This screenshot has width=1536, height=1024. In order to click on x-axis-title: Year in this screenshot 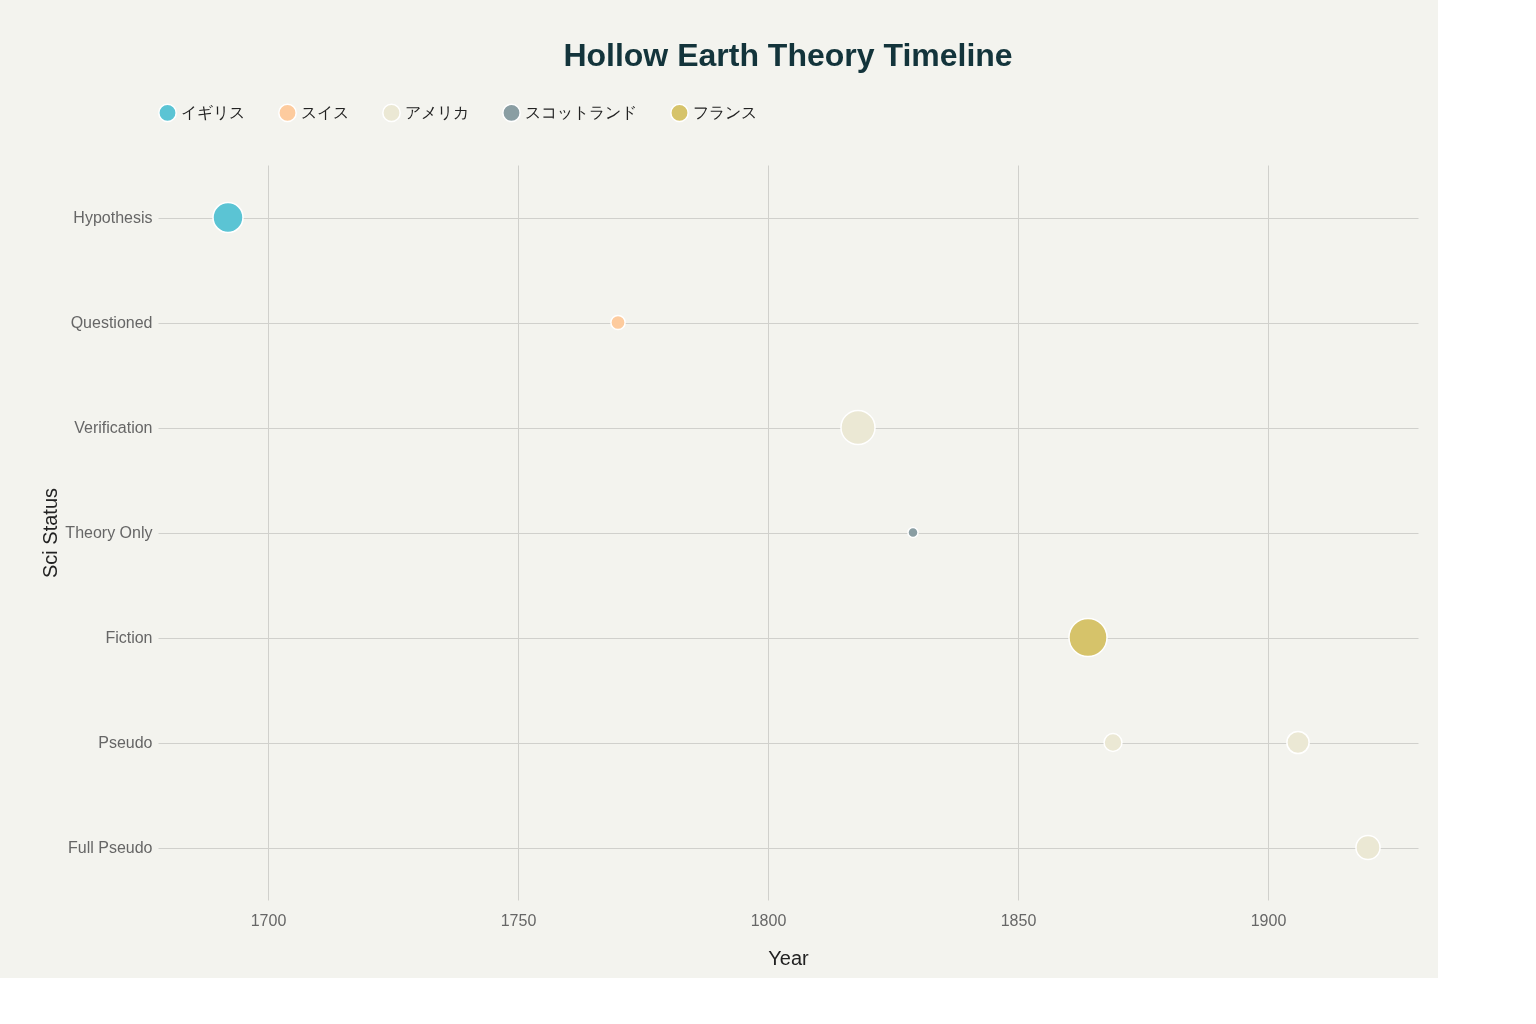, I will do `click(789, 957)`.